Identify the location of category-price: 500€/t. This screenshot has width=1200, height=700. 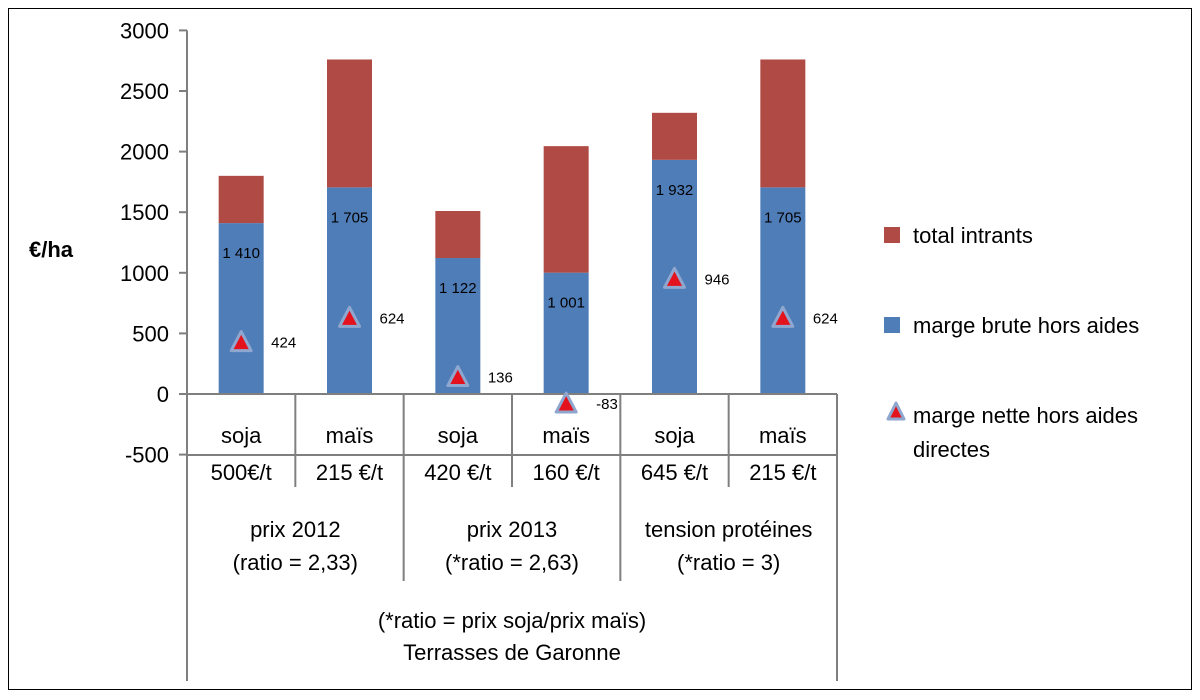
(241, 472).